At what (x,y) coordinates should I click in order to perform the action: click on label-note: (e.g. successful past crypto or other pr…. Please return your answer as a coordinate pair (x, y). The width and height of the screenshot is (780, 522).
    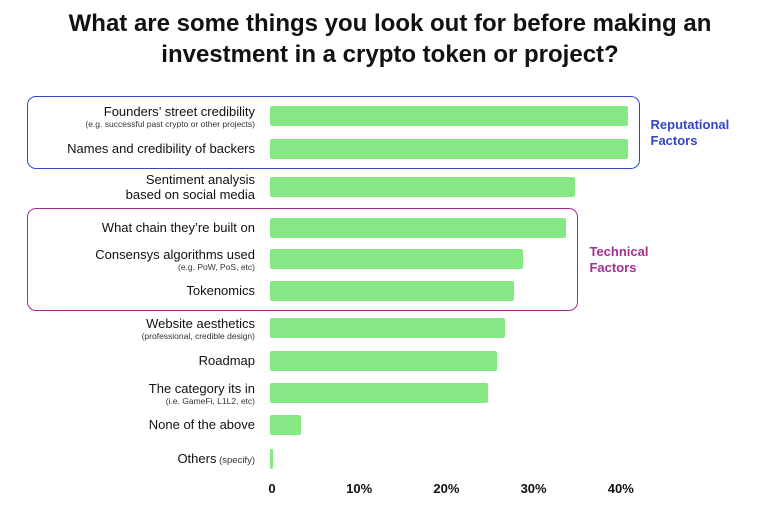
    Looking at the image, I should click on (170, 124).